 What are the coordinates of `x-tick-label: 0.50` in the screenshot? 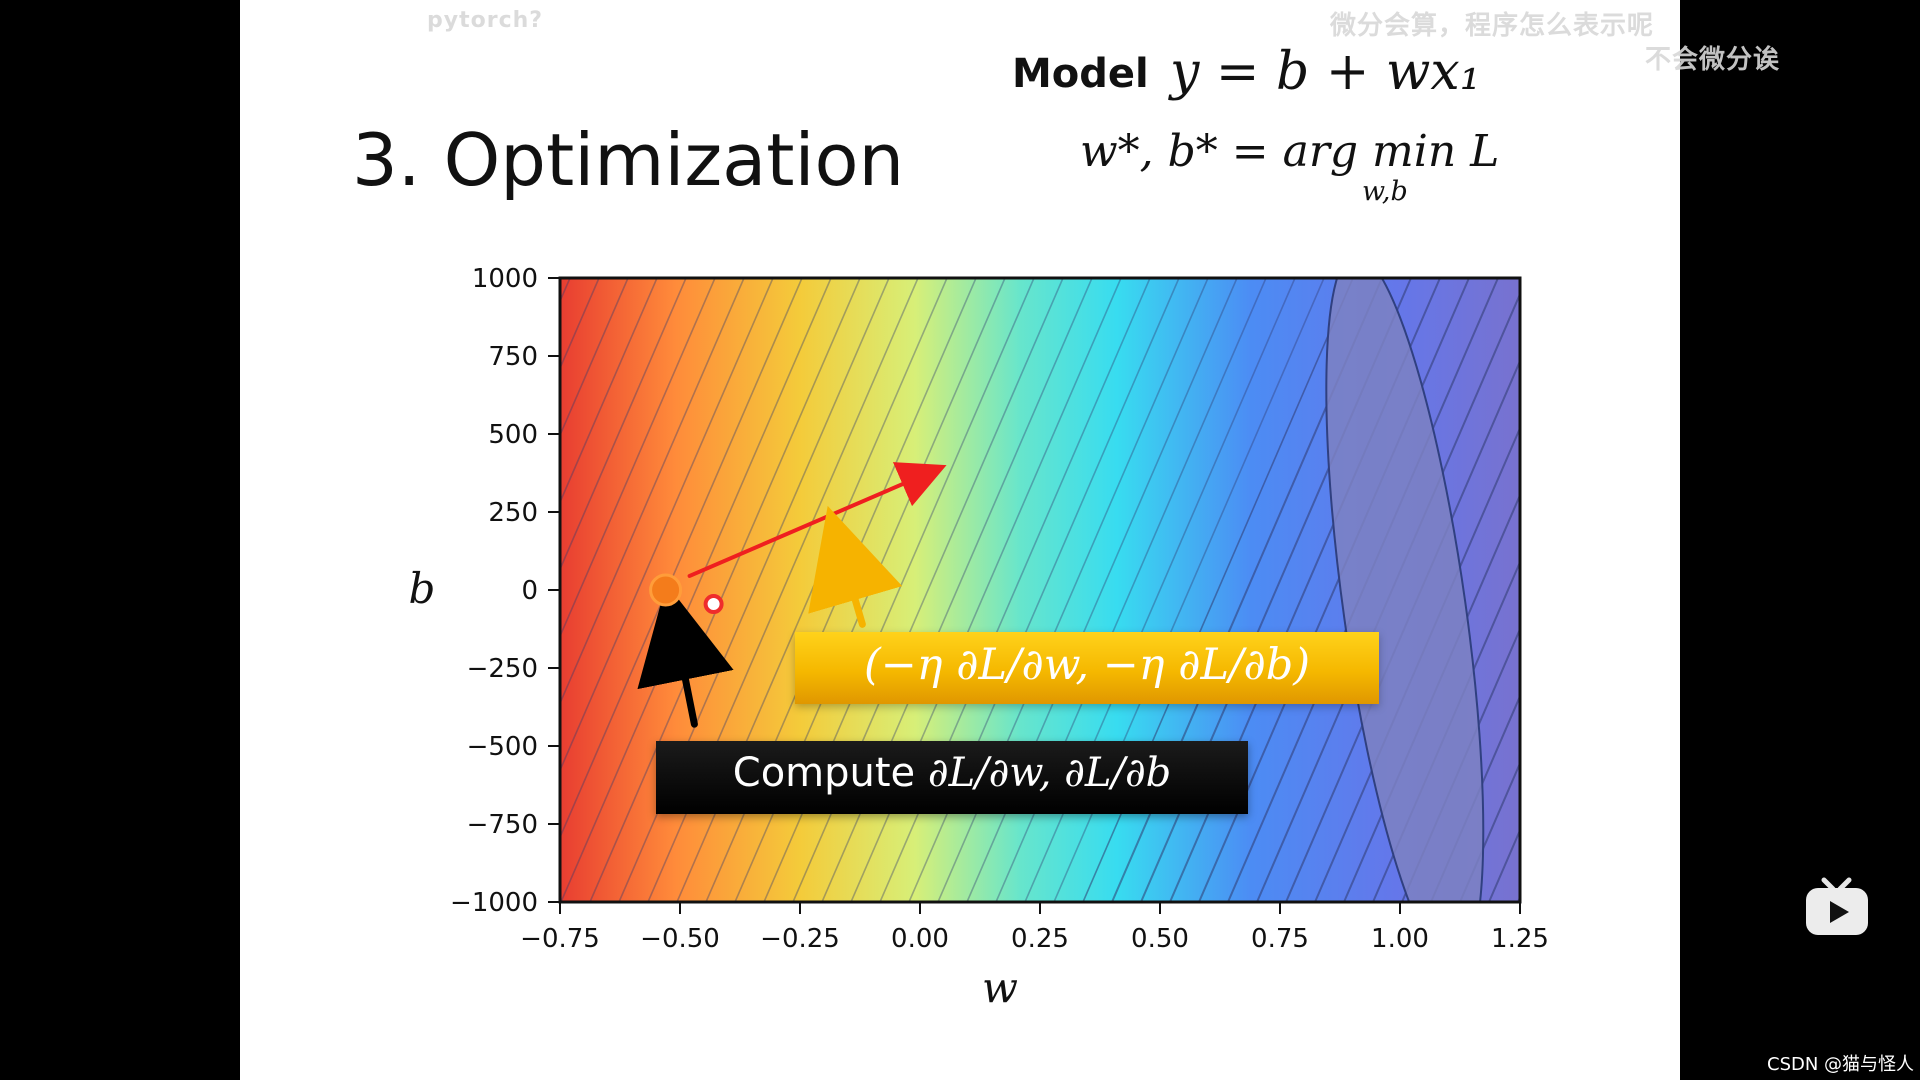 It's located at (1160, 939).